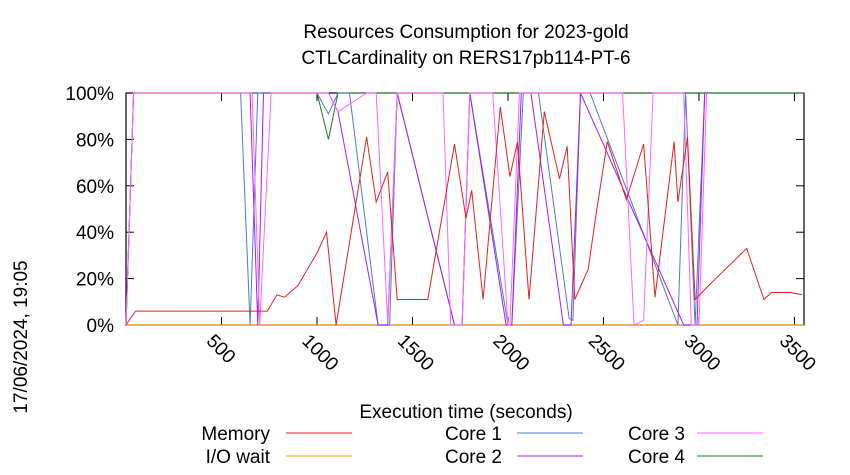 The height and width of the screenshot is (475, 850). I want to click on y-tick-label: 60%, so click(95, 187).